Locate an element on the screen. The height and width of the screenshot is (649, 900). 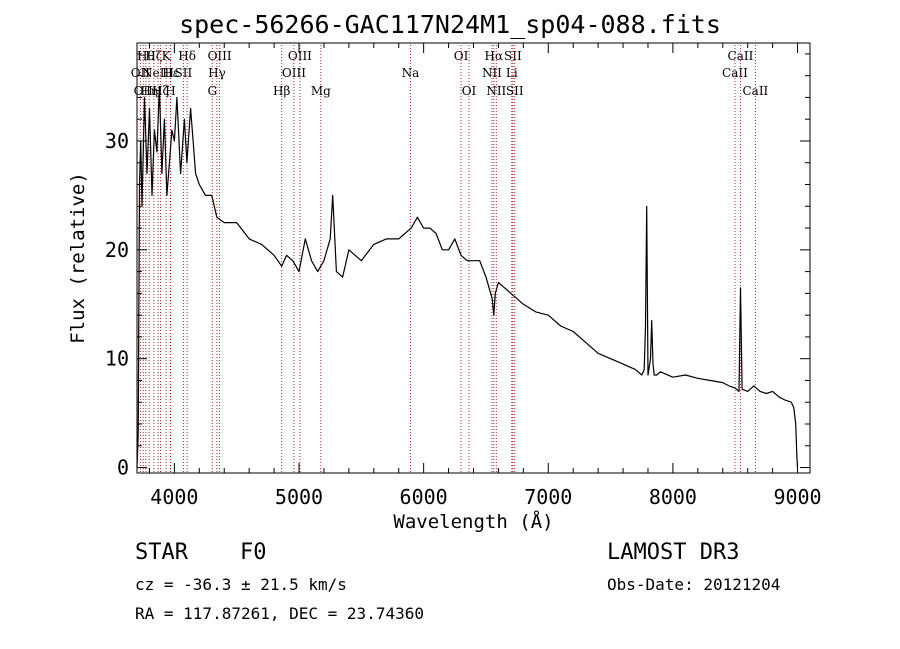
line-marker-label: Hθ is located at coordinates (146, 56).